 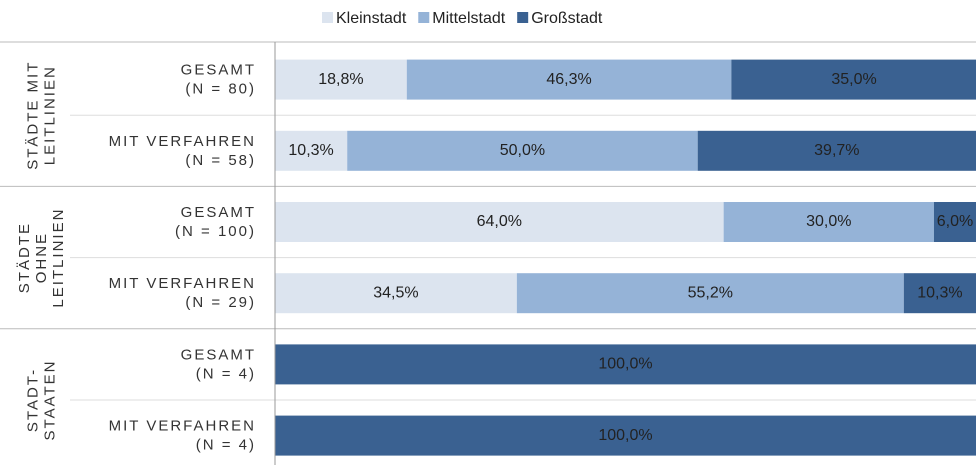 I want to click on data-label: 34,5%, so click(x=395, y=292).